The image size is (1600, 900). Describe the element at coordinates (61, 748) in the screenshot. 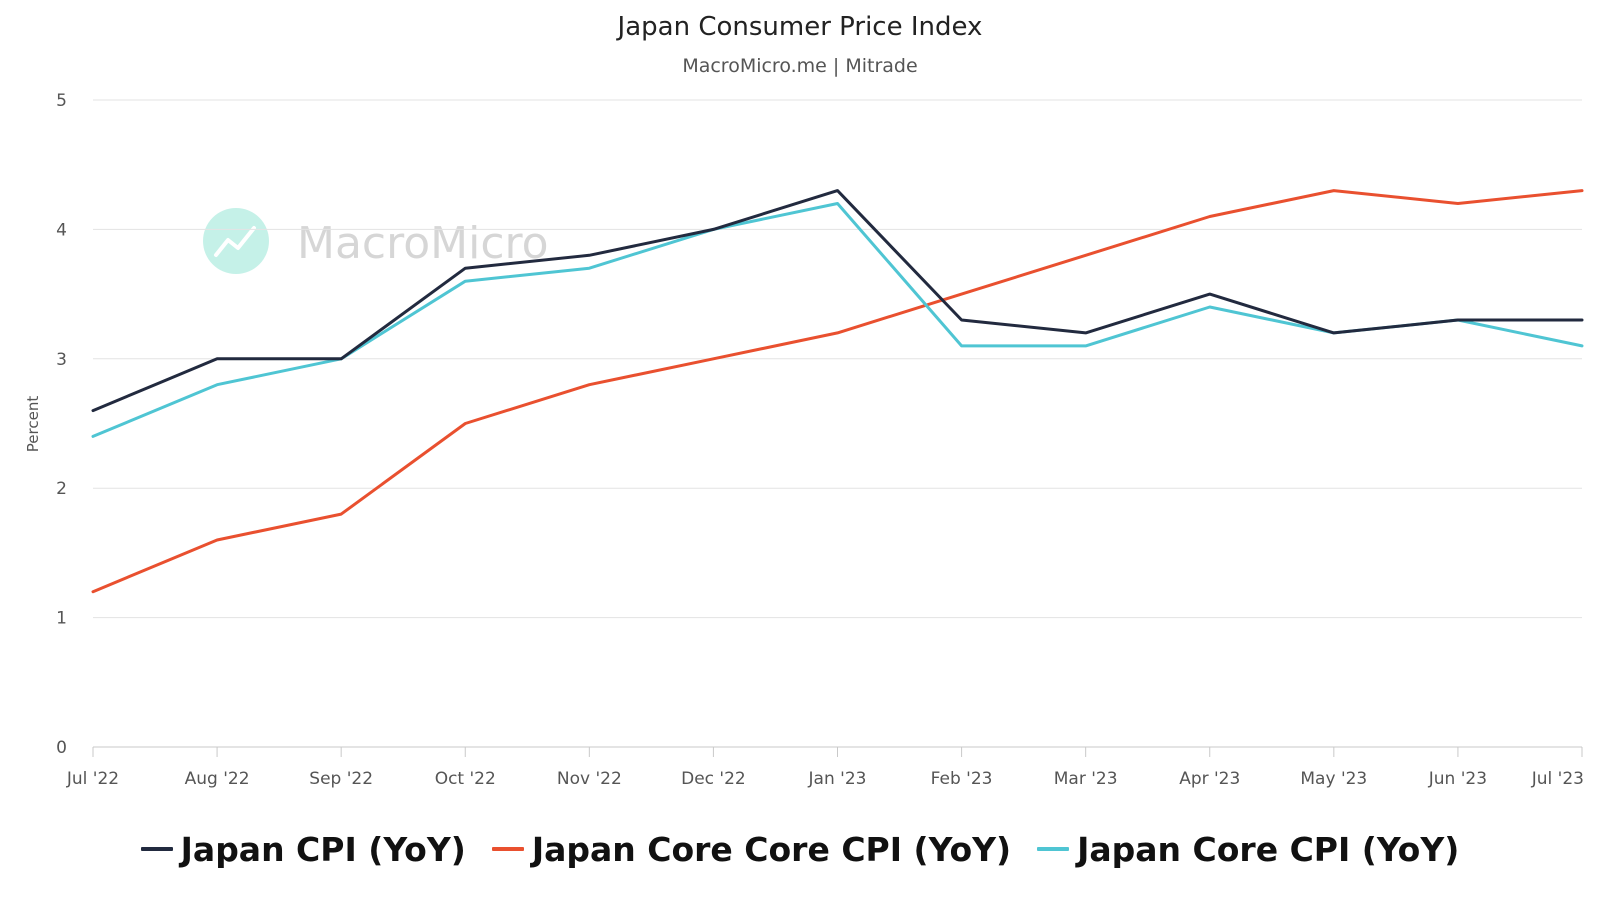

I see `y-tick-label: 0` at that location.